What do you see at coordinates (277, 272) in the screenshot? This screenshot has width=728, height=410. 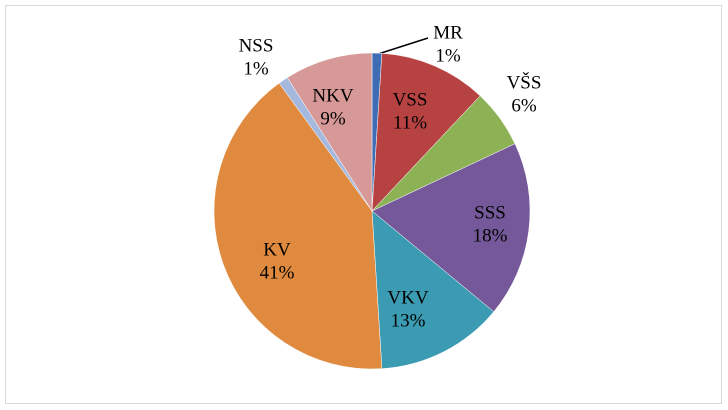 I see `slice-label-value: 41%` at bounding box center [277, 272].